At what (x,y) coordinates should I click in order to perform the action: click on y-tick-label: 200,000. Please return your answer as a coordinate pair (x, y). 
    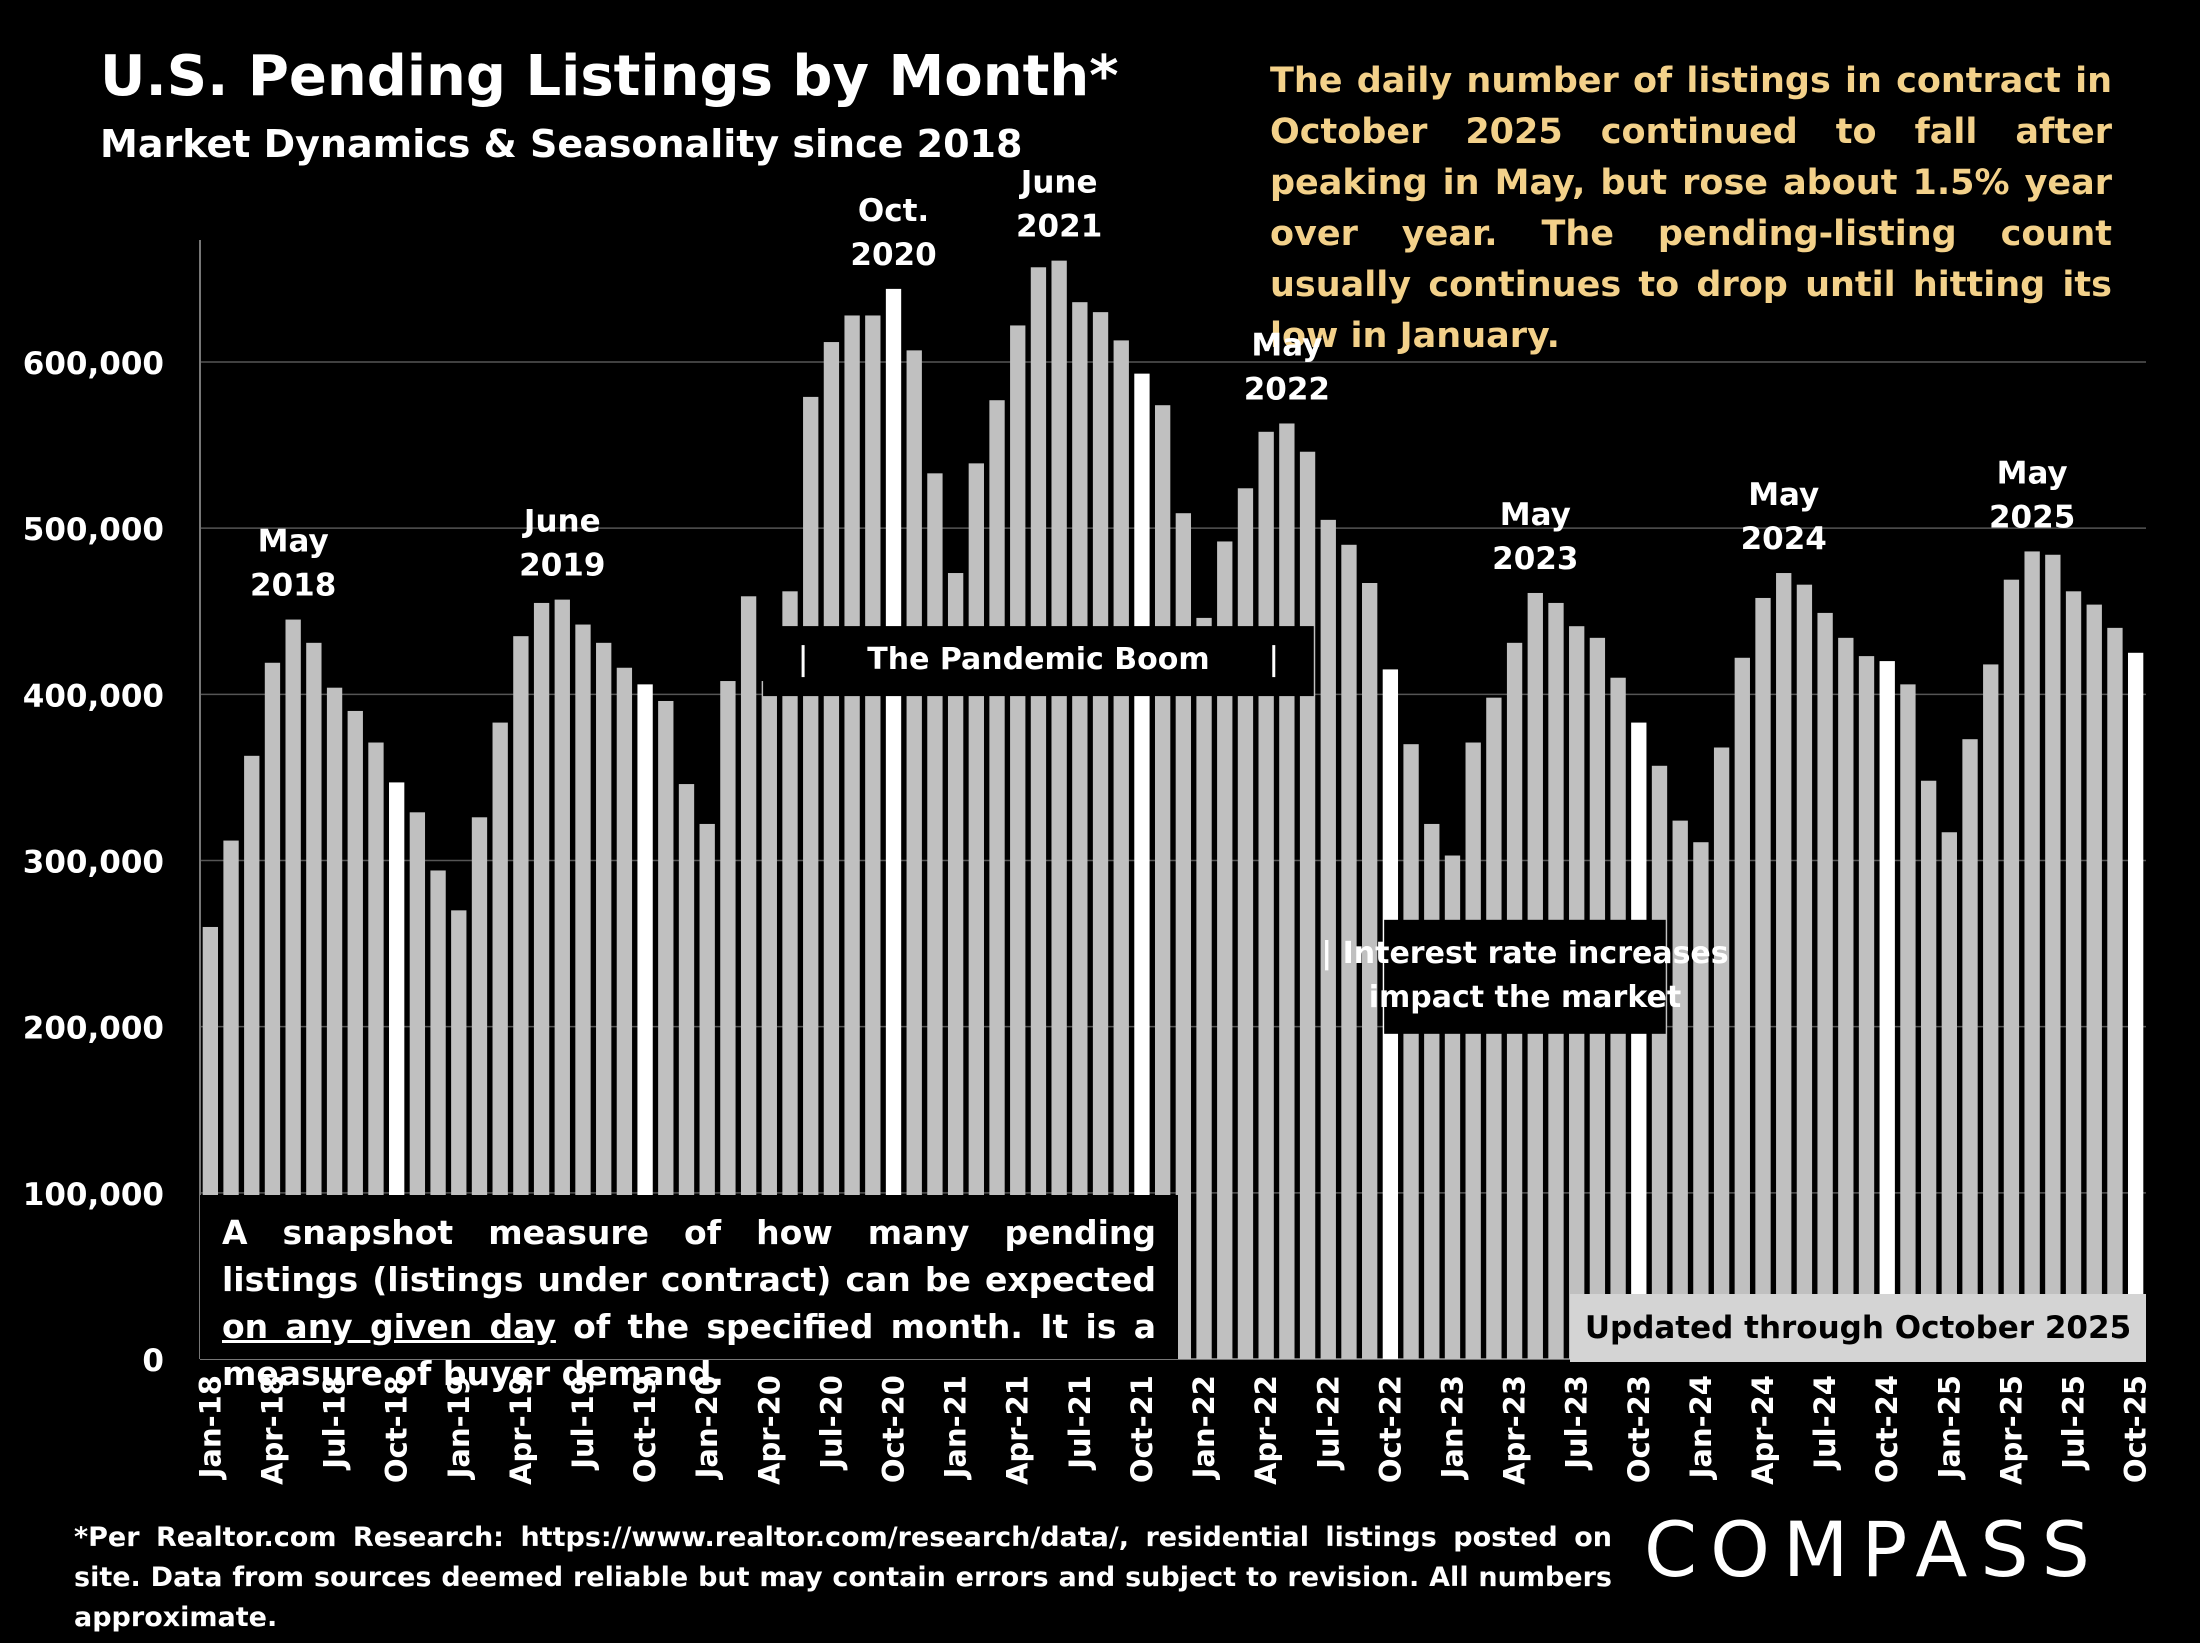
    Looking at the image, I should click on (93, 1029).